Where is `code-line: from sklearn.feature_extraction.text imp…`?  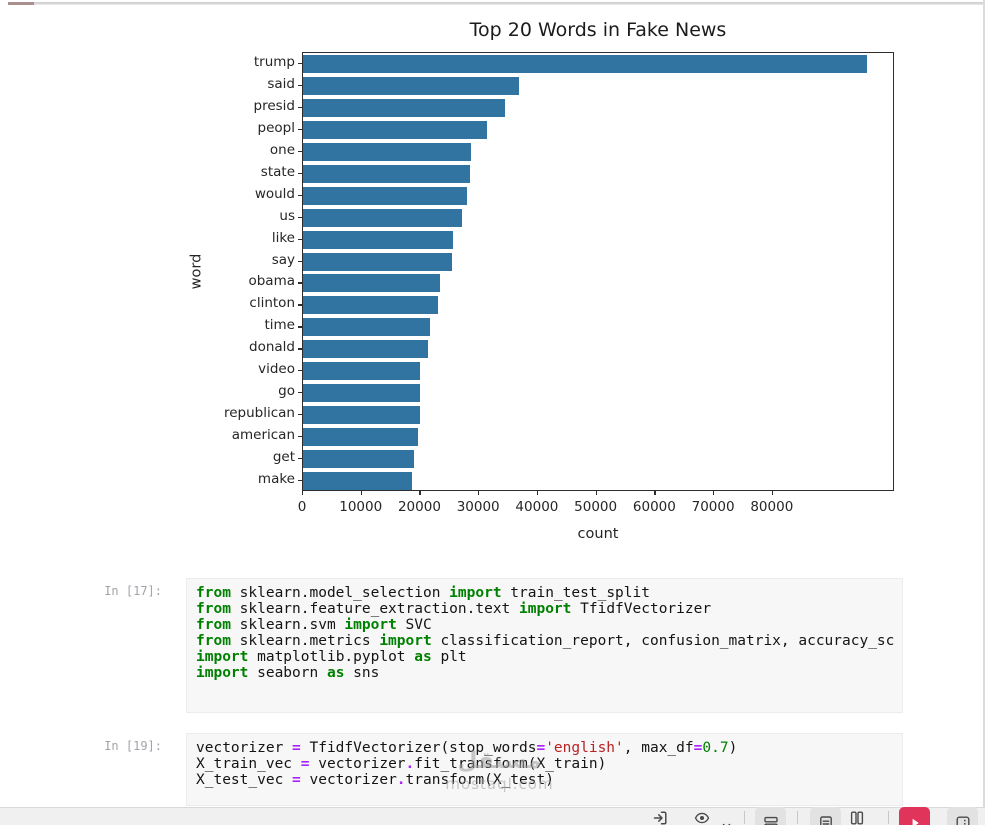
code-line: from sklearn.feature_extraction.text imp… is located at coordinates (547, 609).